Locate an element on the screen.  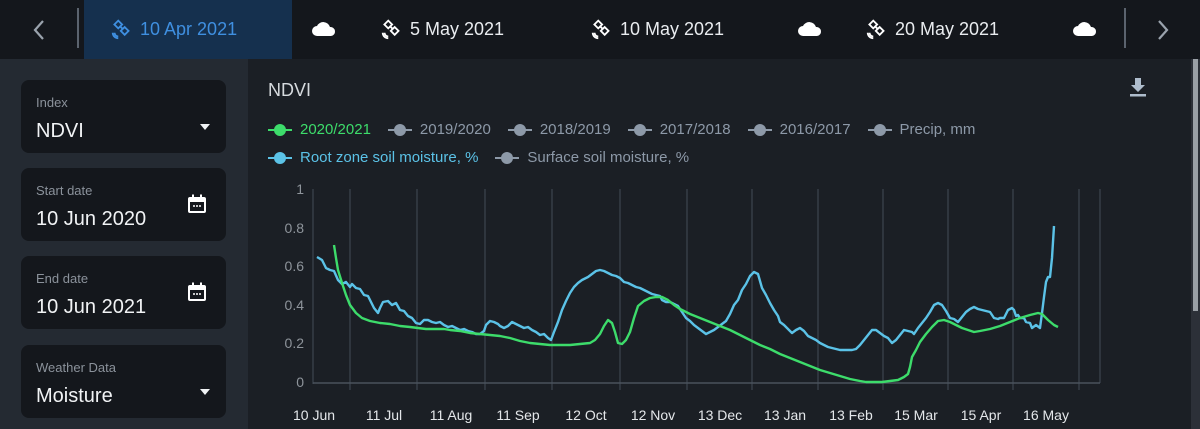
weather-data-select: Weather Data Moisture is located at coordinates (123, 381).